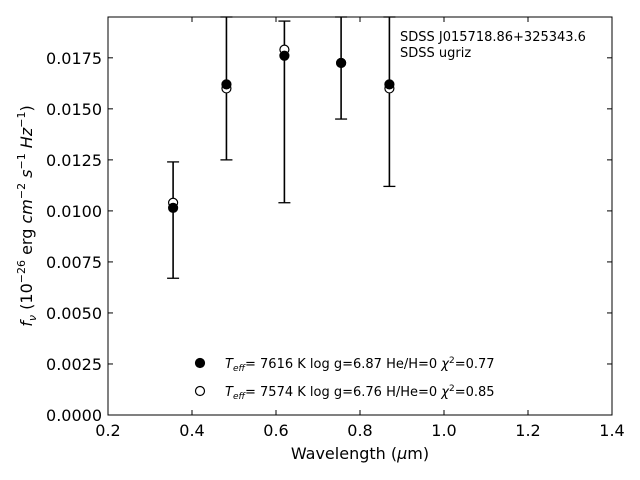 This screenshot has width=640, height=480. I want to click on y-label-nu: ν, so click(32, 318).